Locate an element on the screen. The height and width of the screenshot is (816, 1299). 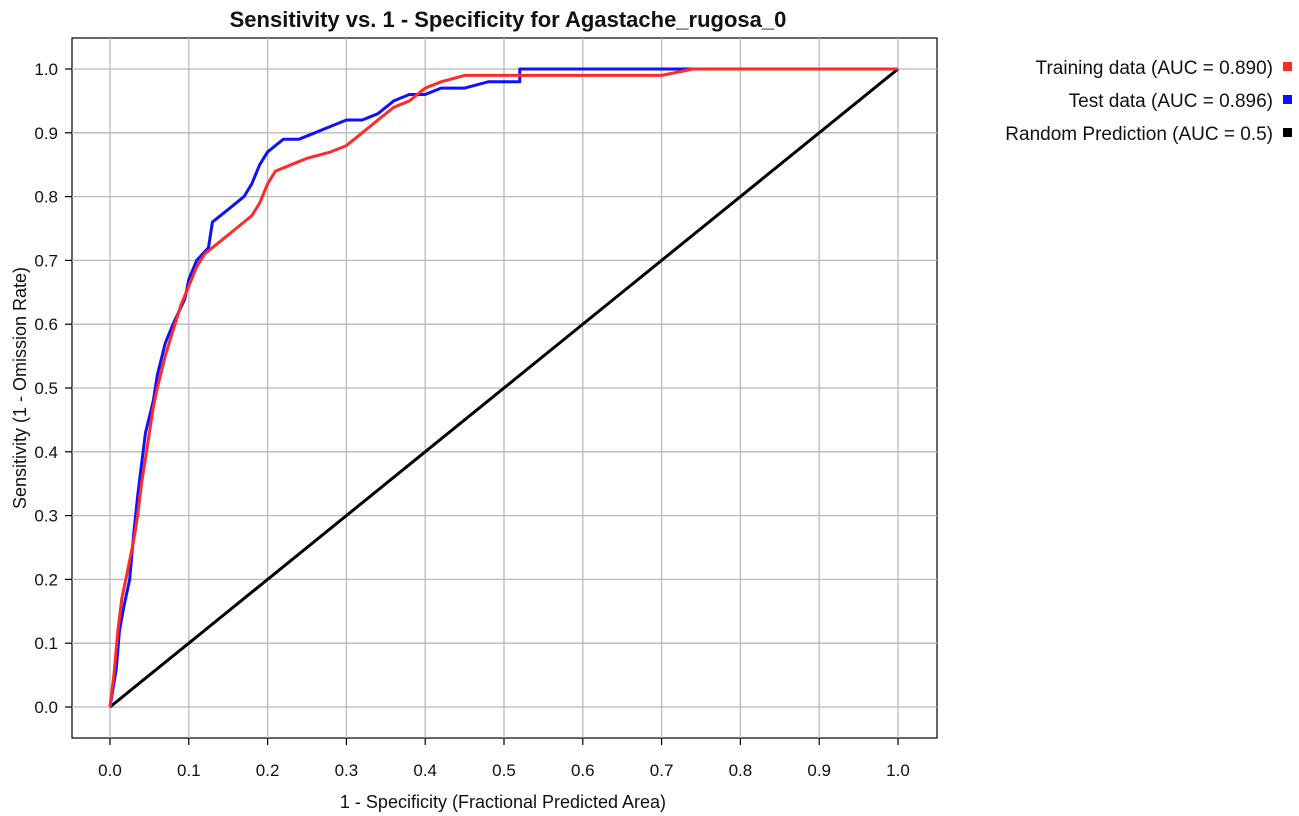
y-tick-label: 0.1 is located at coordinates (46, 643).